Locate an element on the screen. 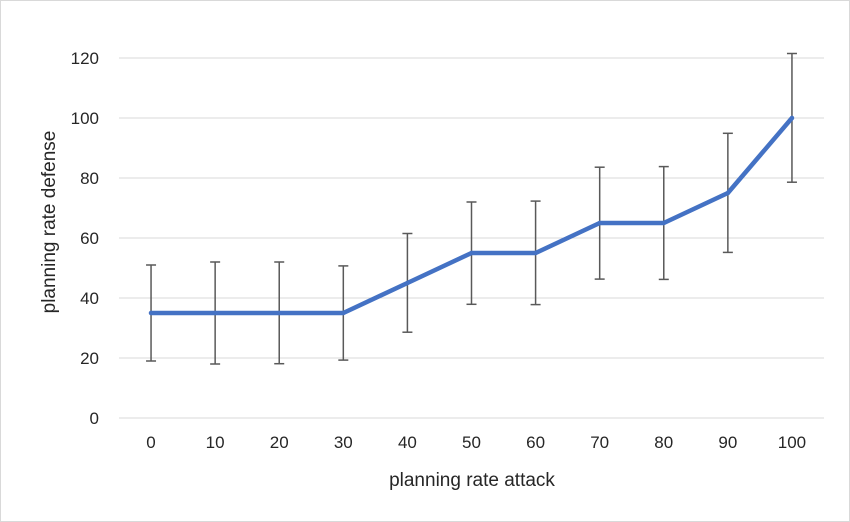  y-tick-labels: 0 20 40 60 80 100 120 is located at coordinates (85, 238).